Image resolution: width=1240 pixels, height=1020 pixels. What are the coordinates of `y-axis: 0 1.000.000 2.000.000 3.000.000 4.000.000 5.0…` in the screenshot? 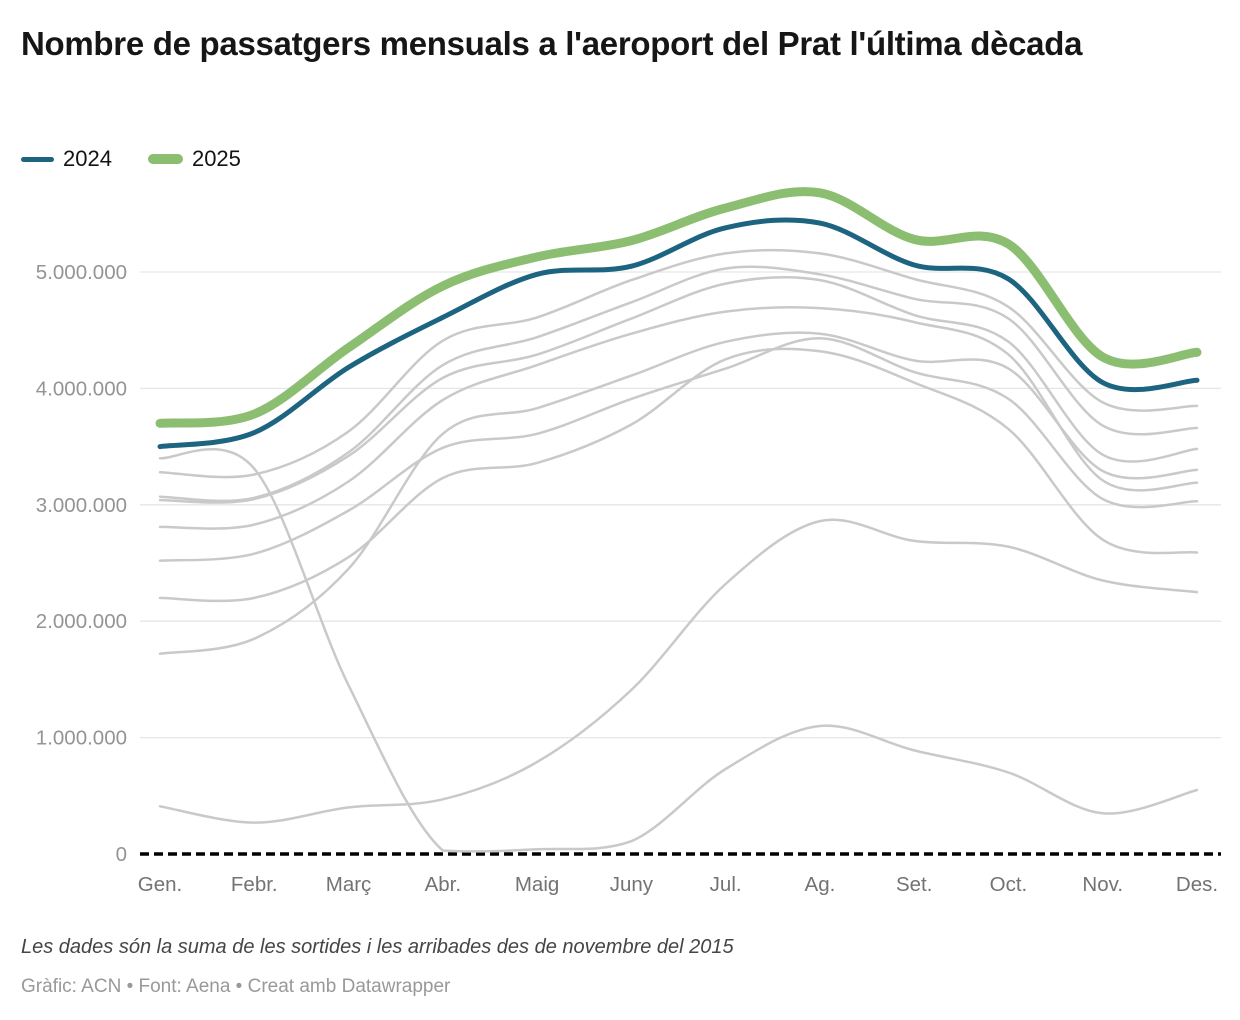 It's located at (81, 563).